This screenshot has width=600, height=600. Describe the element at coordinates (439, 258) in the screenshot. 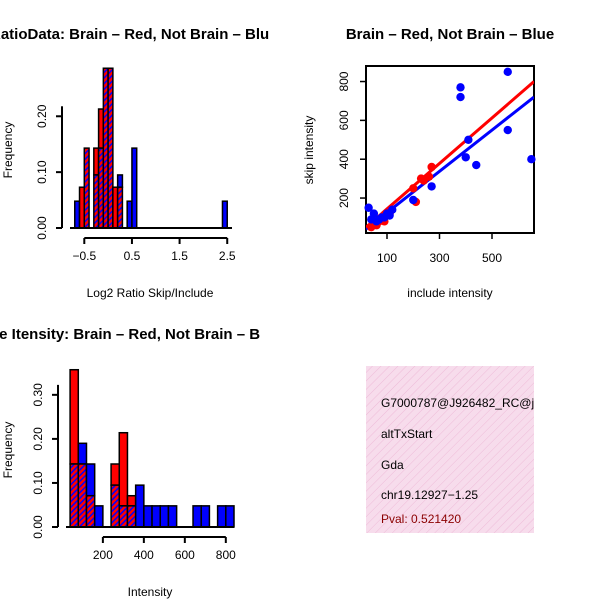

I see `scatter-x-tick-label: 300` at that location.